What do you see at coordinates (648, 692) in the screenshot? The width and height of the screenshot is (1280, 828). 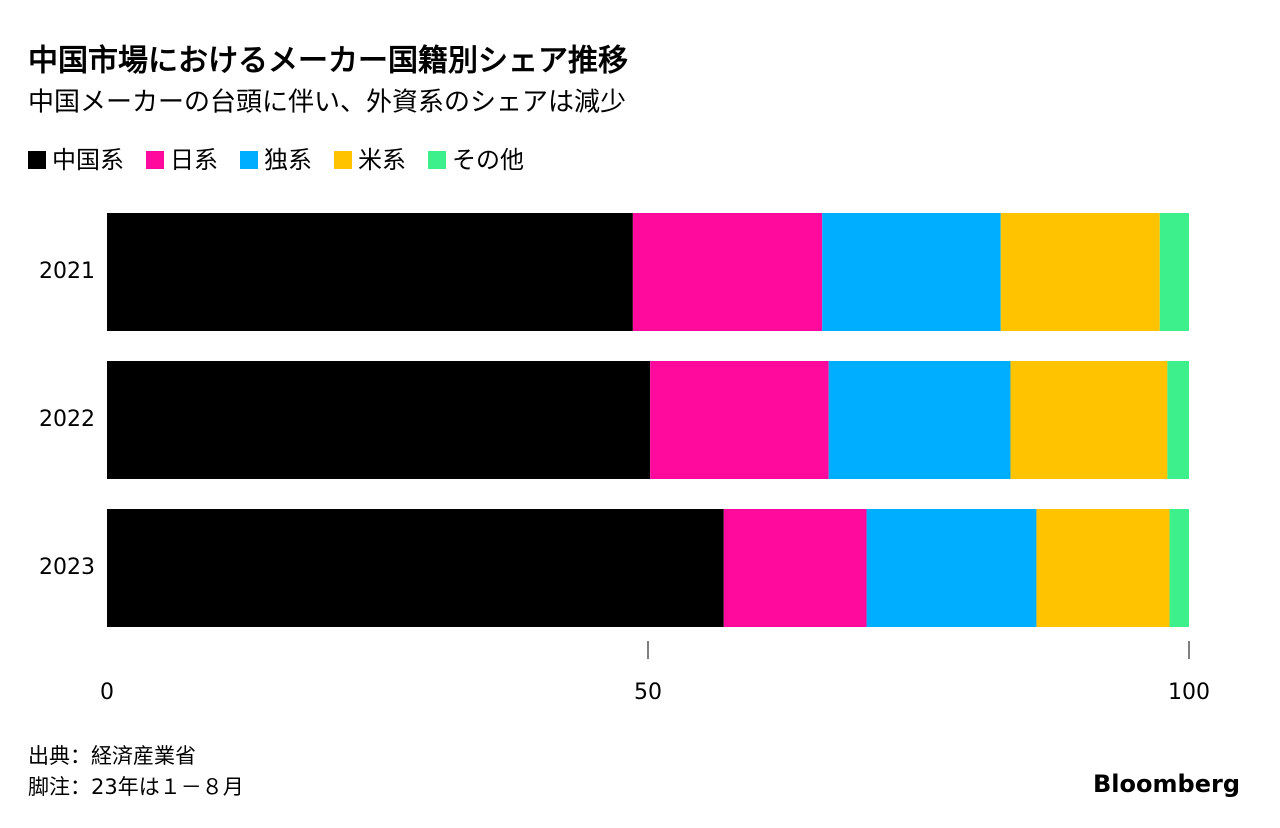 I see `x-tick-label: 50` at bounding box center [648, 692].